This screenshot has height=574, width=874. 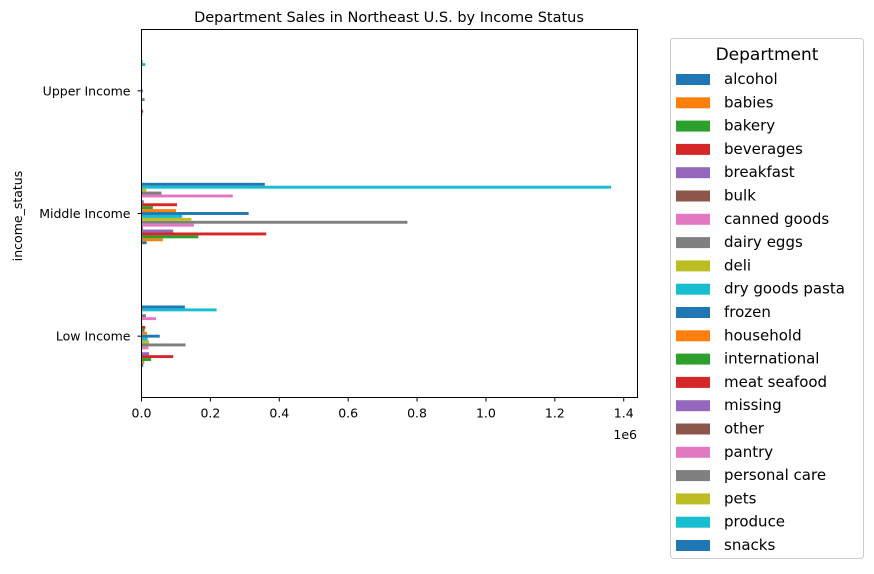 I want to click on bar-meat-seafood-low-income, so click(x=144, y=327).